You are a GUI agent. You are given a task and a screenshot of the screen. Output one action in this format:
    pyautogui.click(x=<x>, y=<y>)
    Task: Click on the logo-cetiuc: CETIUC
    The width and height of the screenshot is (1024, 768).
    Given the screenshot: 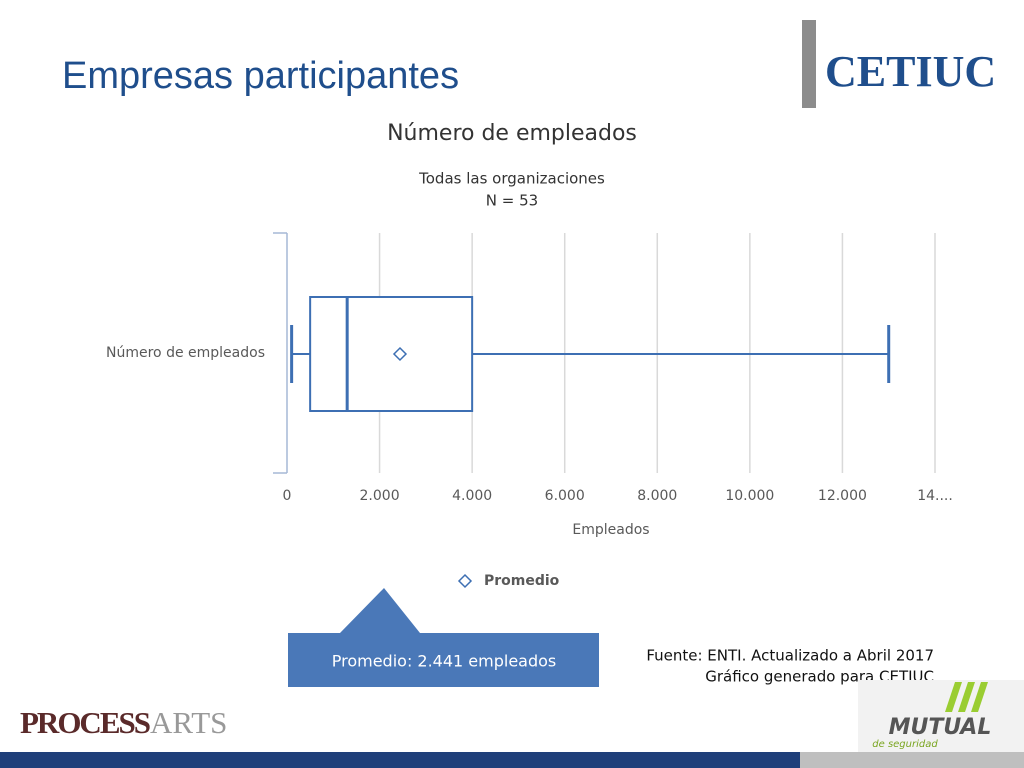 What is the action you would take?
    pyautogui.click(x=910, y=71)
    